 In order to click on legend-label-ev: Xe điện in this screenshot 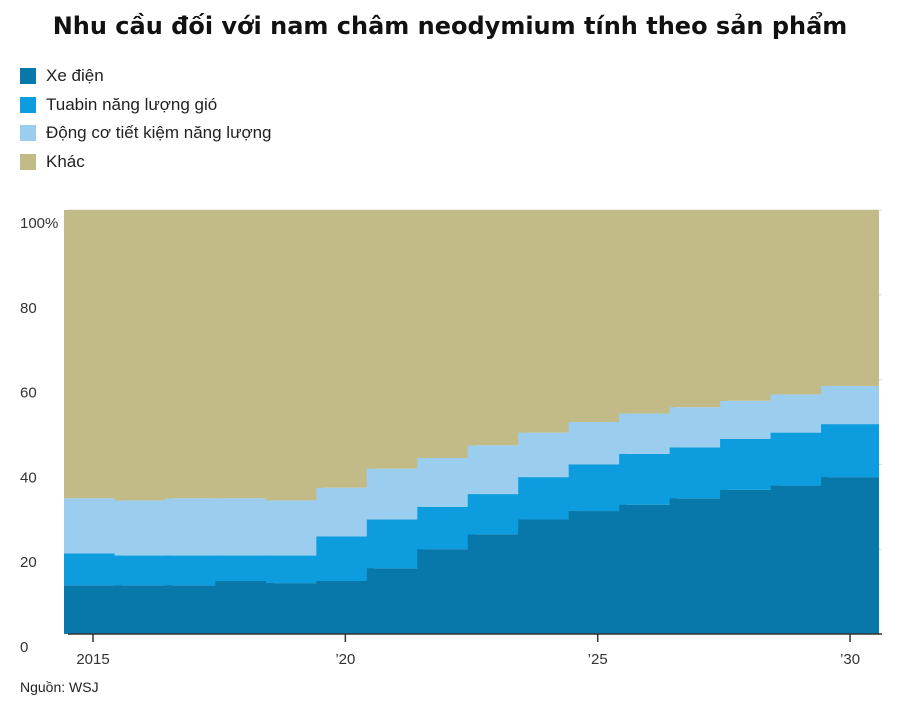, I will do `click(75, 76)`.